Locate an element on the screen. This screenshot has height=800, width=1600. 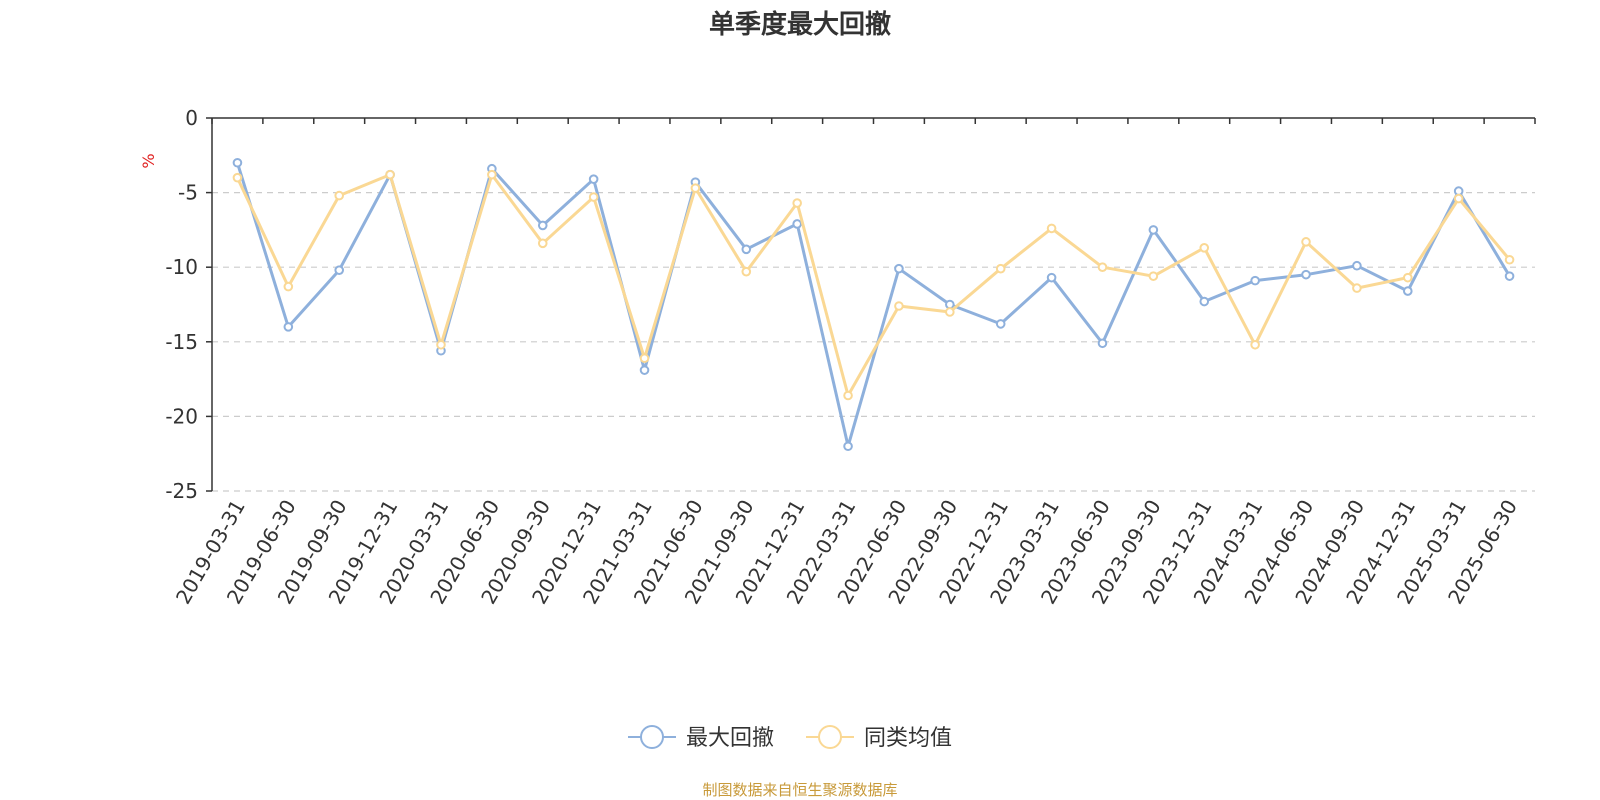
legend-item-2: 同类均值 is located at coordinates (879, 738).